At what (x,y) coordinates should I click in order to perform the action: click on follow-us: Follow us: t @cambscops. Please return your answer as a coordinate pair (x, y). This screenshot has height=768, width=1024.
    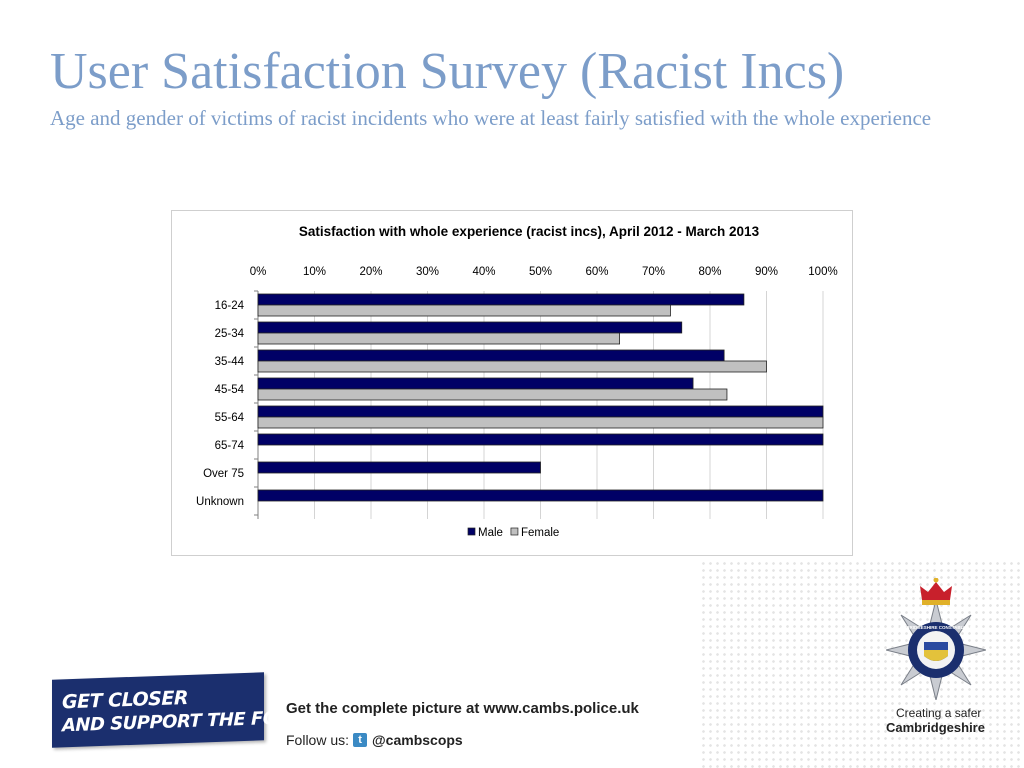
    Looking at the image, I should click on (374, 740).